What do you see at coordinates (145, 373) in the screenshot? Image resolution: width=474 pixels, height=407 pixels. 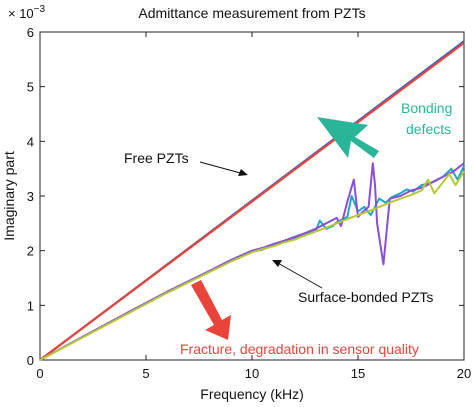 I see `x-tick-label: 5` at bounding box center [145, 373].